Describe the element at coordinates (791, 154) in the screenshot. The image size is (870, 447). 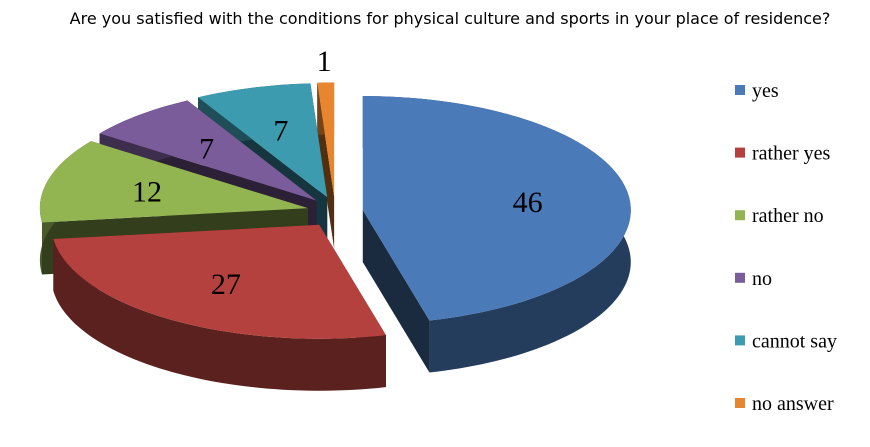
I see `legend-label: rather yes` at that location.